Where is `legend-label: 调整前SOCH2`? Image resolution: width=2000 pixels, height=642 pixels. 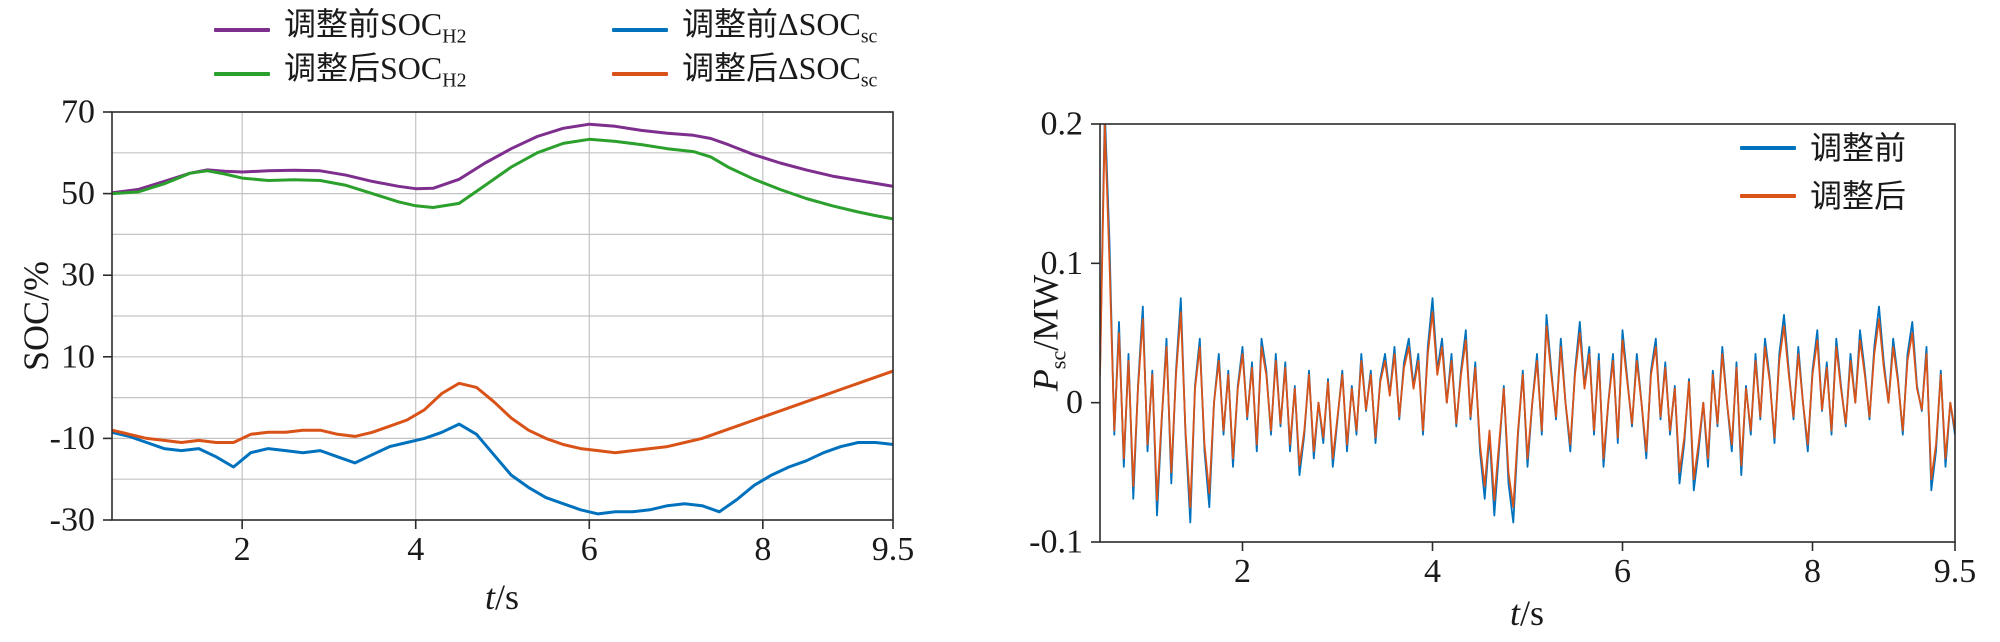 legend-label: 调整前SOCH2 is located at coordinates (375, 26).